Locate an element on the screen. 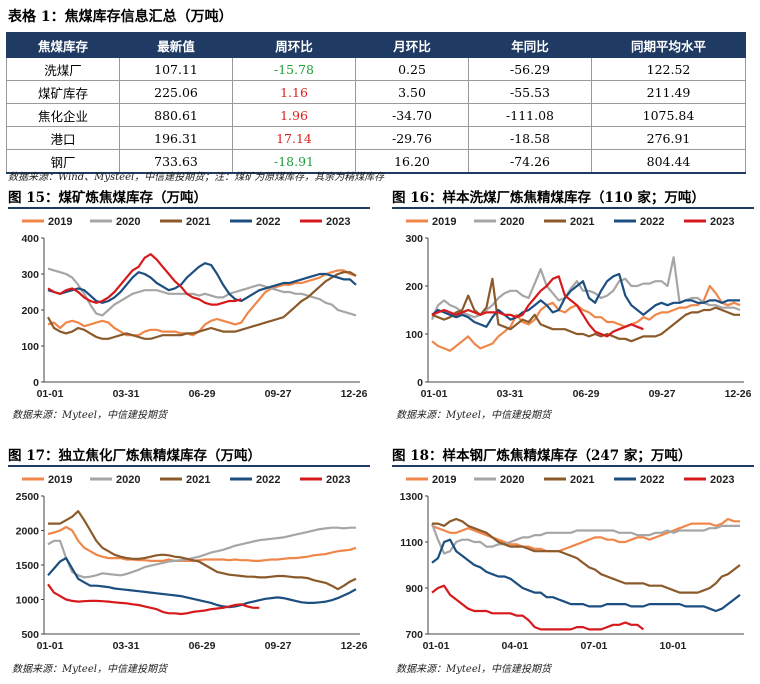 This screenshot has width=760, height=684. header-cell: 焦煤库存 is located at coordinates (63, 45).